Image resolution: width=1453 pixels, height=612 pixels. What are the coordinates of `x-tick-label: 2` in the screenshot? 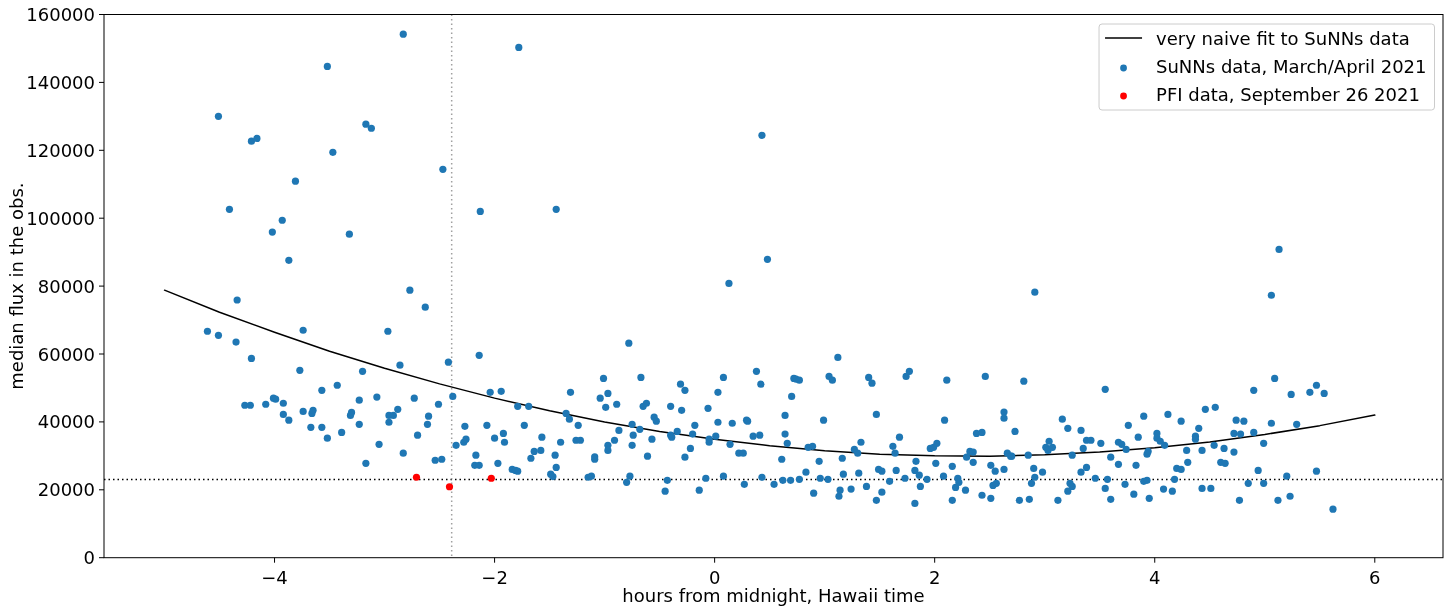 It's located at (934, 578).